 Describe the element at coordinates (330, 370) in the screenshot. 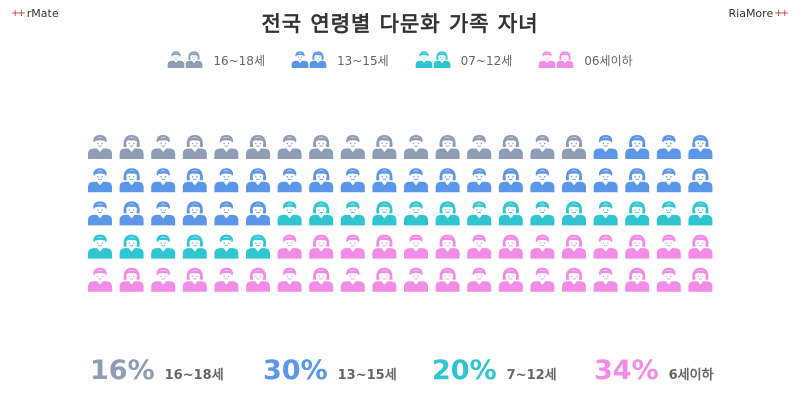

I see `summary-item: 30% 13~15세` at that location.